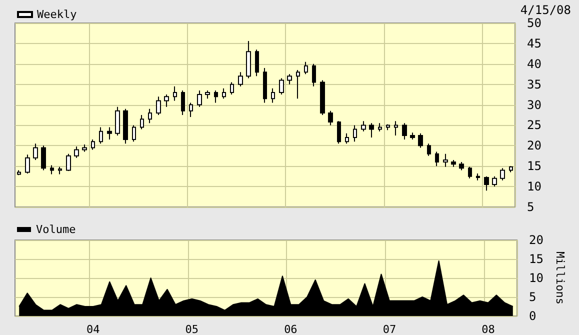 This screenshot has height=335, width=579. Describe the element at coordinates (534, 23) in the screenshot. I see `y-tick-label: 50` at that location.